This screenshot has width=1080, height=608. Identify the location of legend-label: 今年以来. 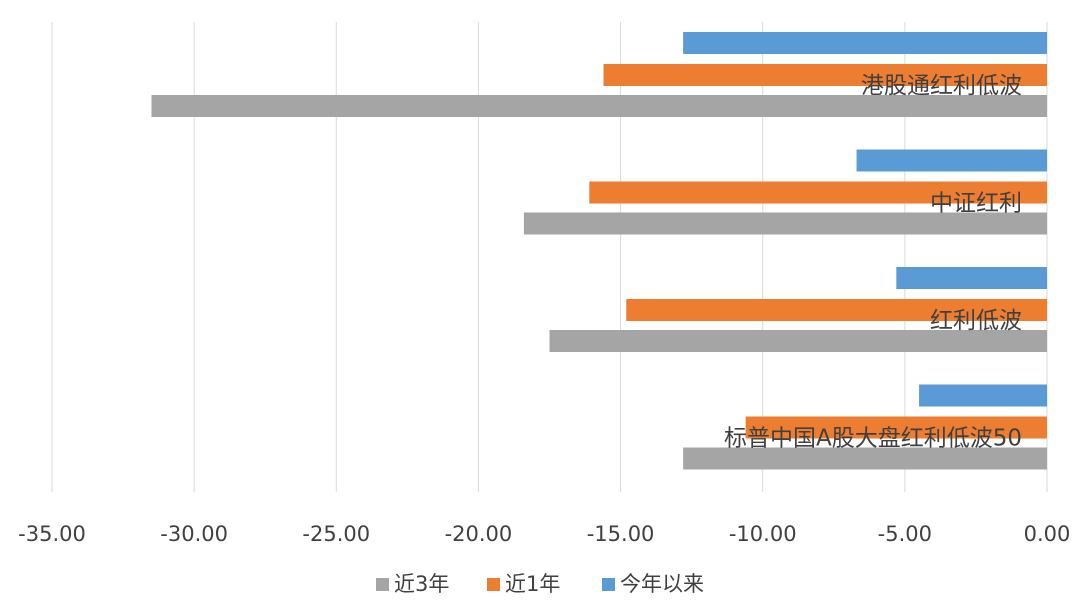
(662, 584).